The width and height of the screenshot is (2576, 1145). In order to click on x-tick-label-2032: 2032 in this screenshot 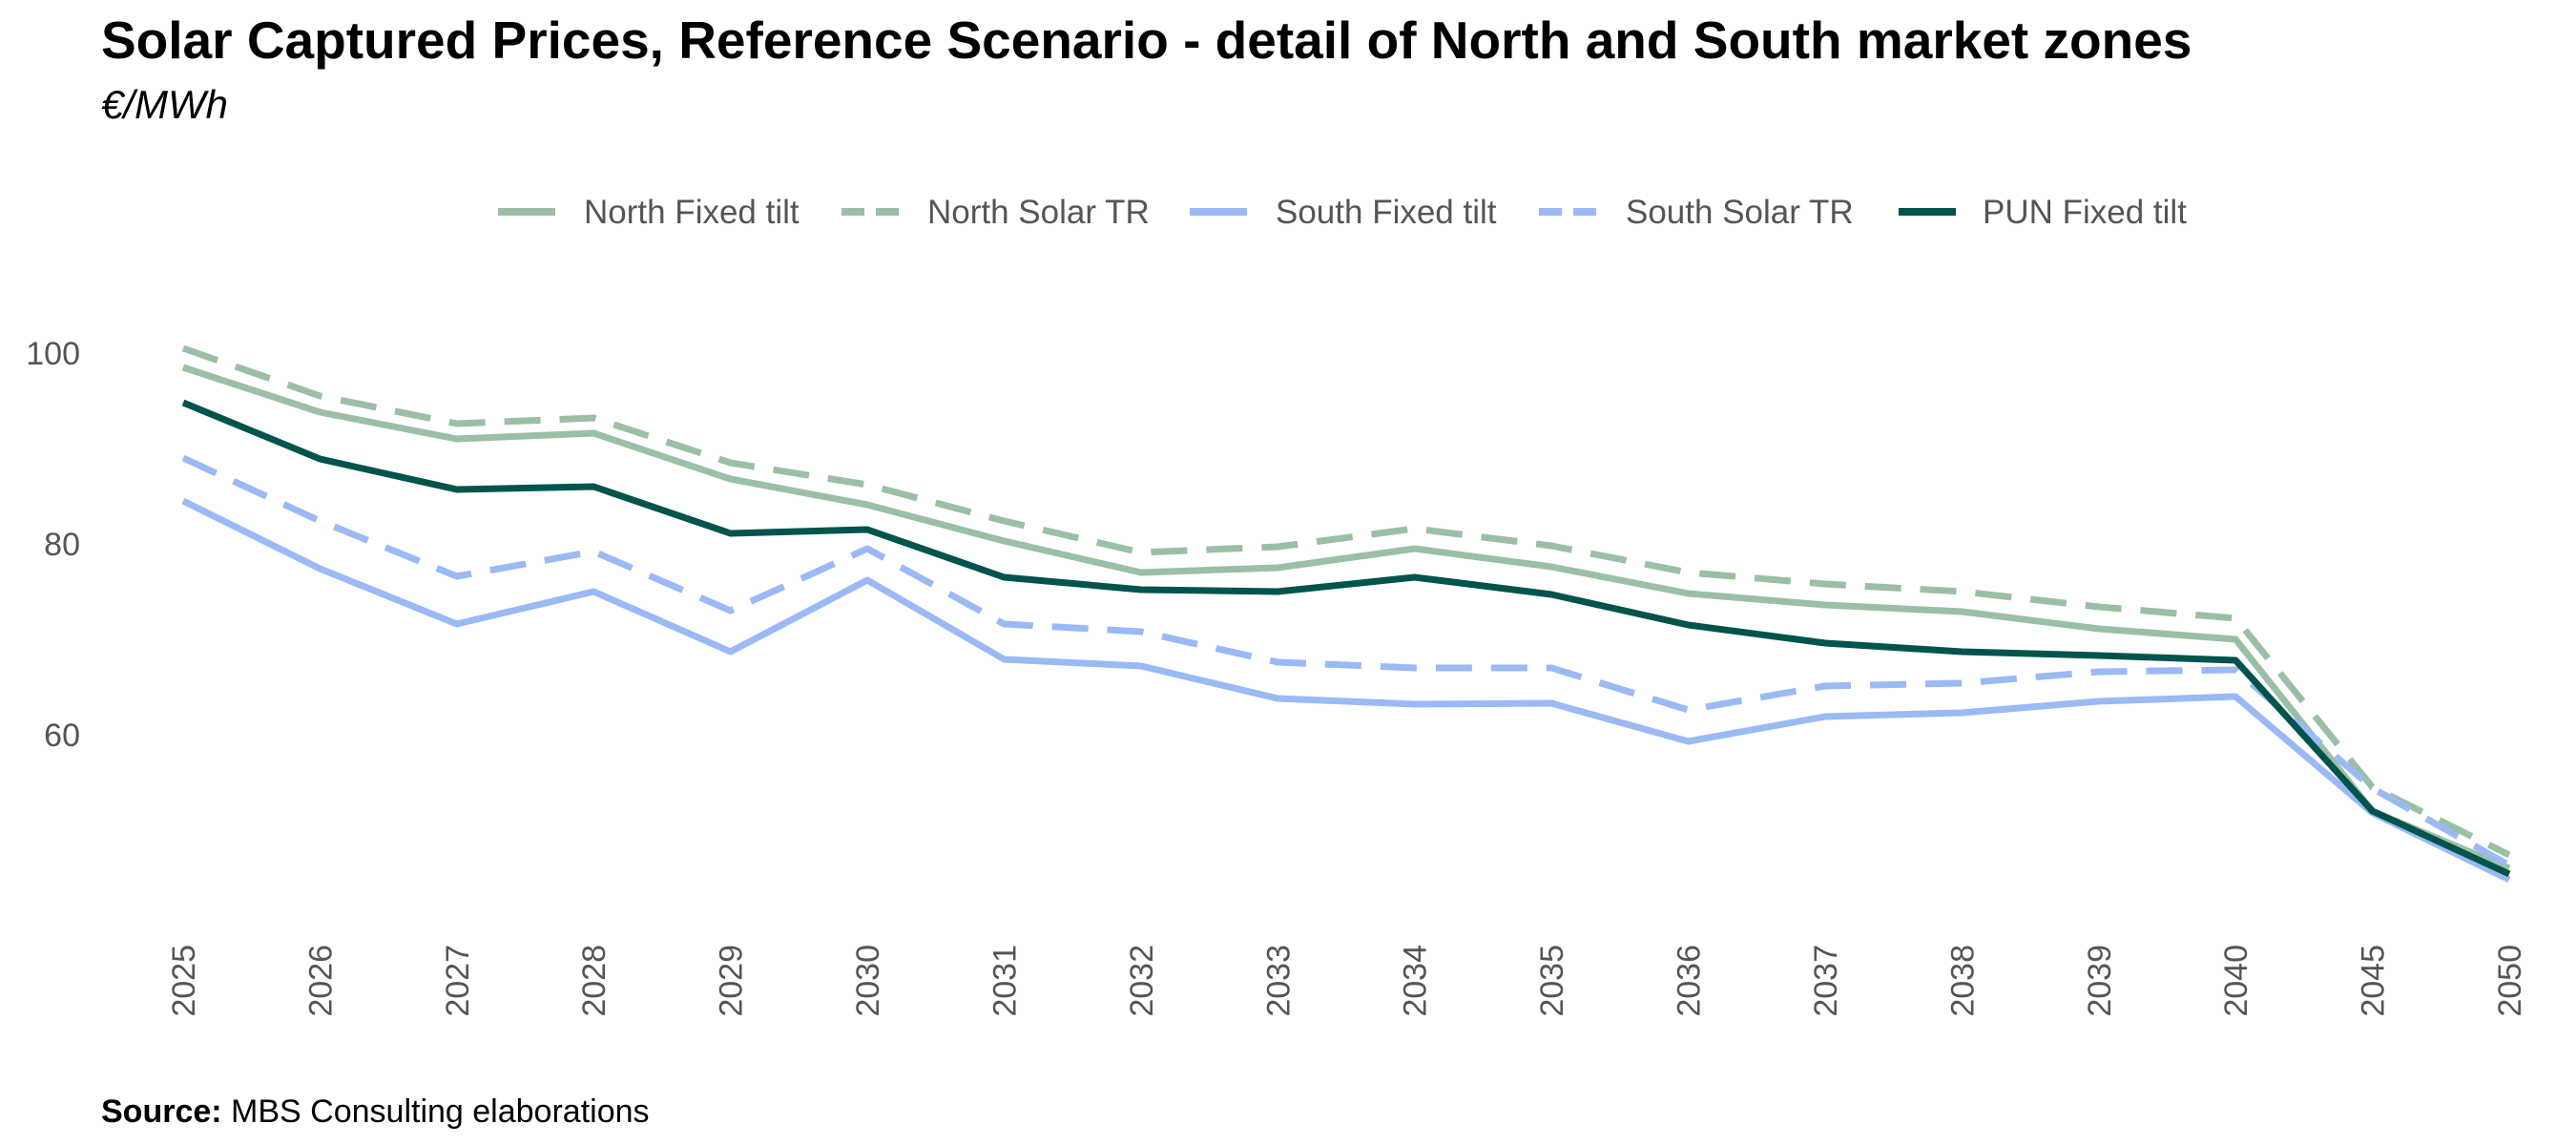, I will do `click(1142, 981)`.